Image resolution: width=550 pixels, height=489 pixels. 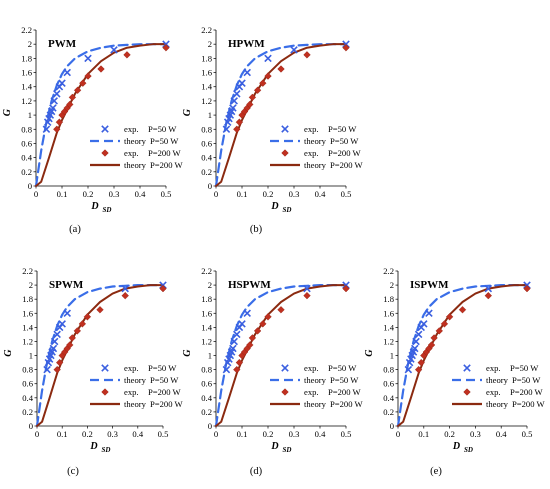 I want to click on x-tick-label: 0.2, so click(x=88, y=194).